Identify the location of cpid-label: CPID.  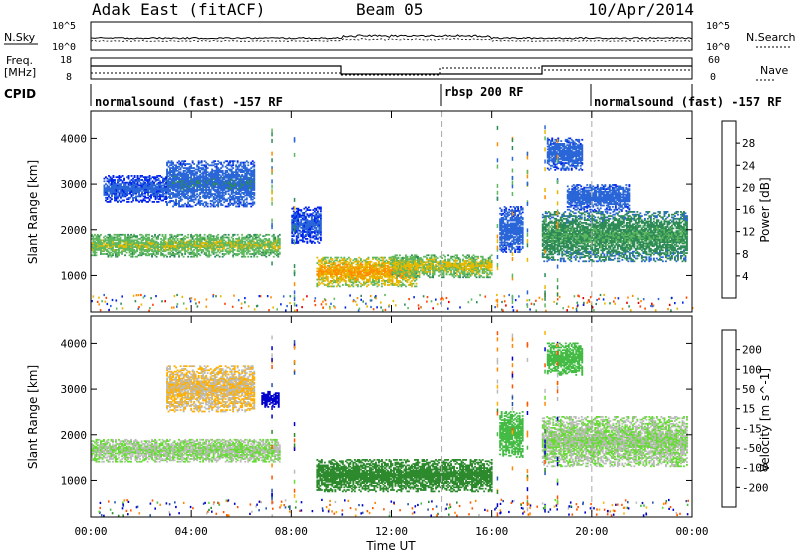
(20, 94).